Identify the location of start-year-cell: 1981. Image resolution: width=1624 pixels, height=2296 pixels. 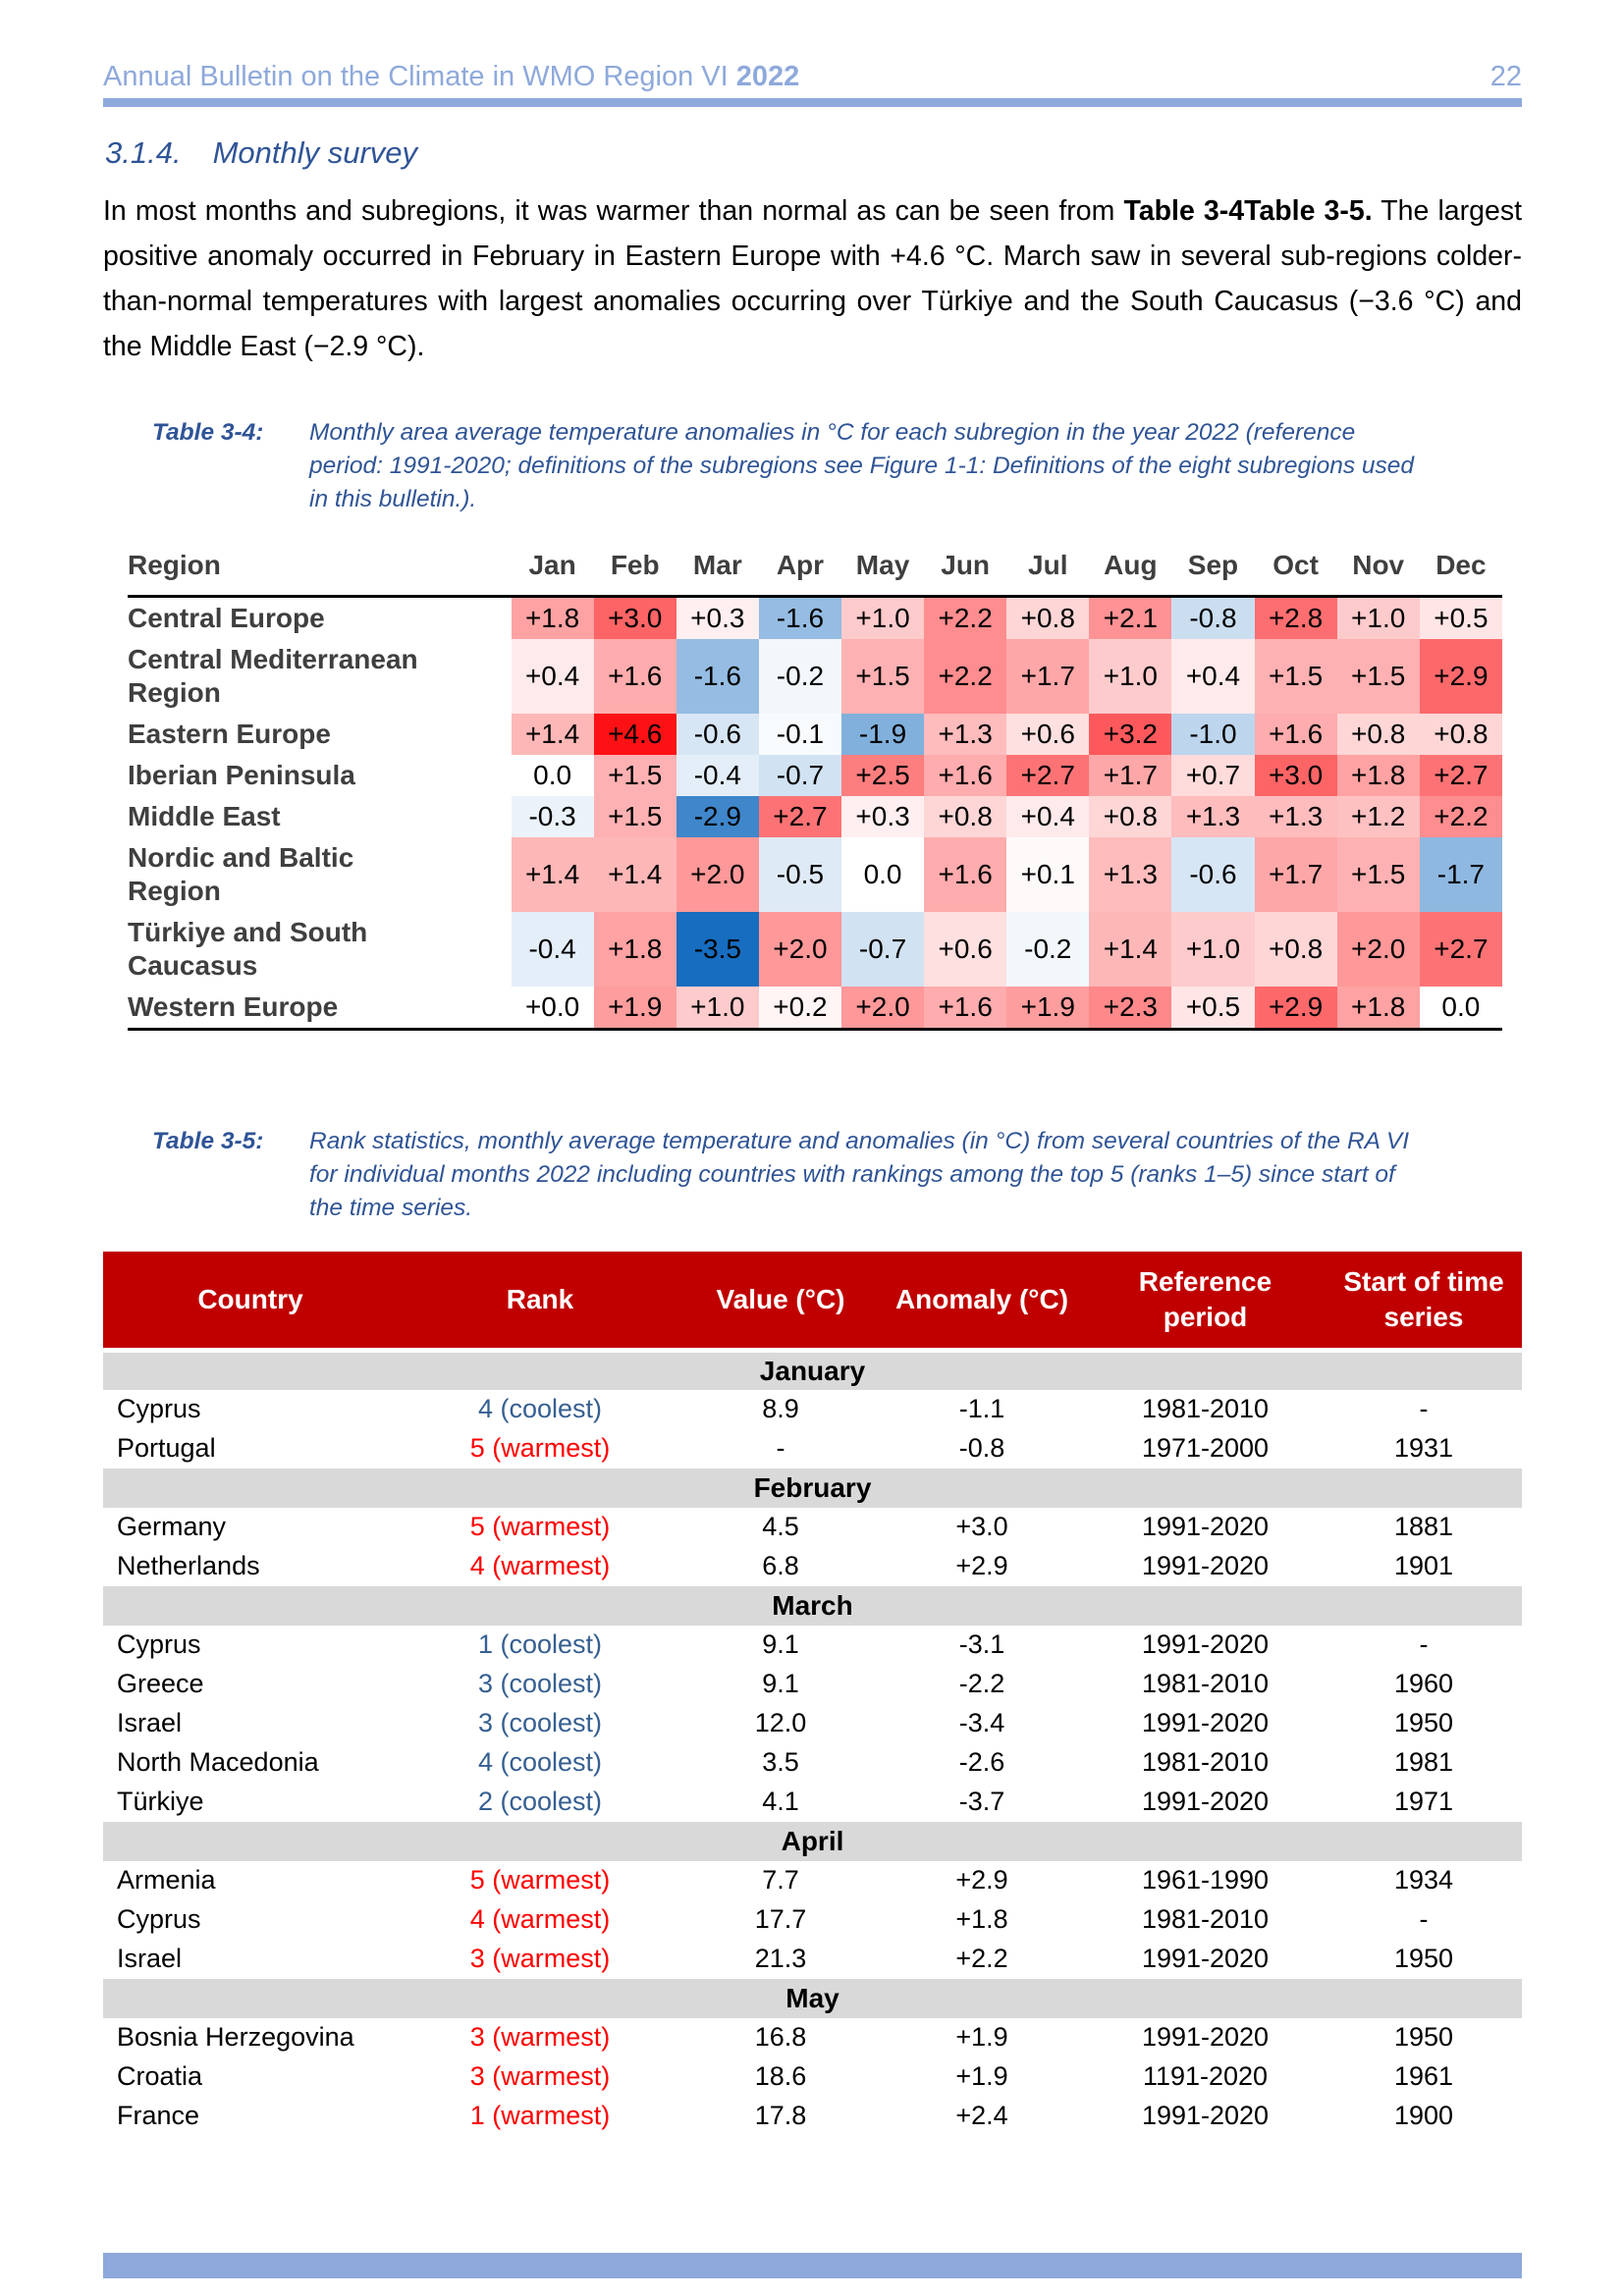
(1423, 1762).